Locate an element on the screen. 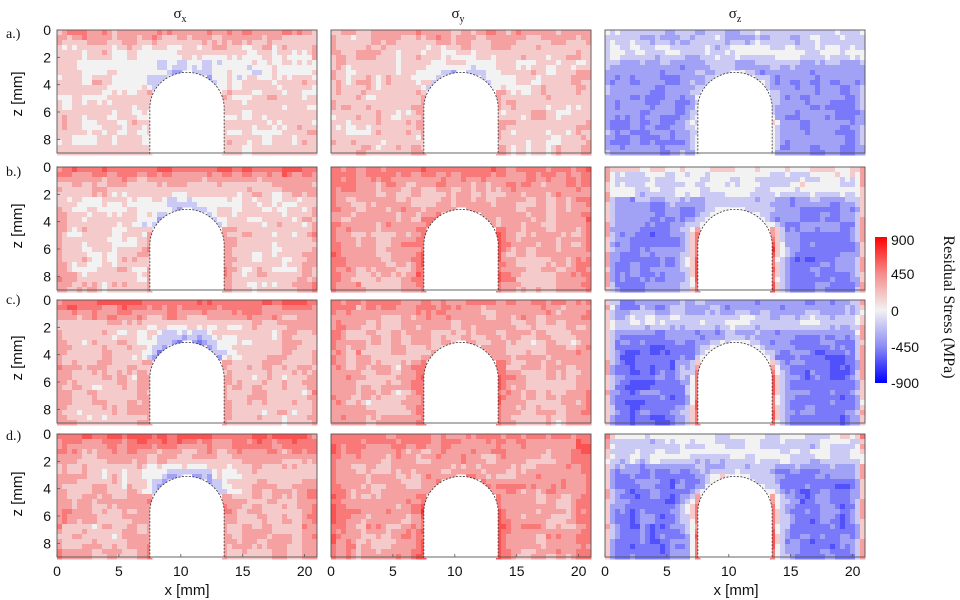 The image size is (960, 600). panel-r1-c1 is located at coordinates (461, 229).